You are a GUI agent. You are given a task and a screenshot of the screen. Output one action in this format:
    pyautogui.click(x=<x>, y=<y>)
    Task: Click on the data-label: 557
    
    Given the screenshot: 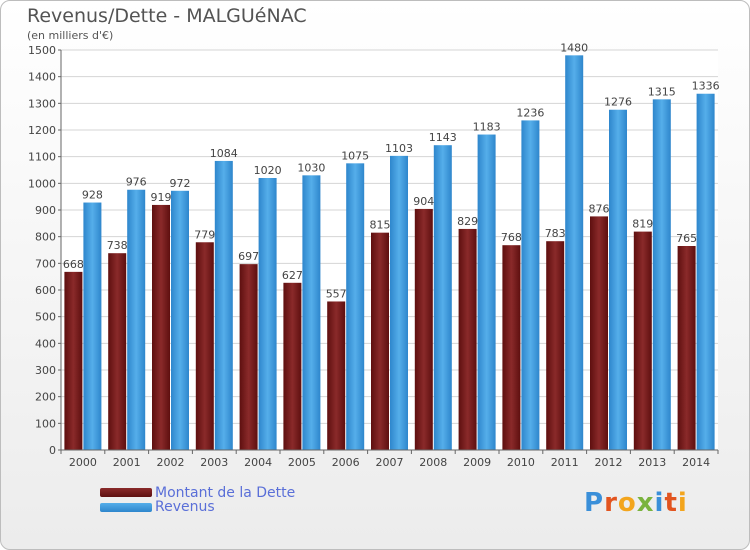 What is the action you would take?
    pyautogui.click(x=336, y=293)
    